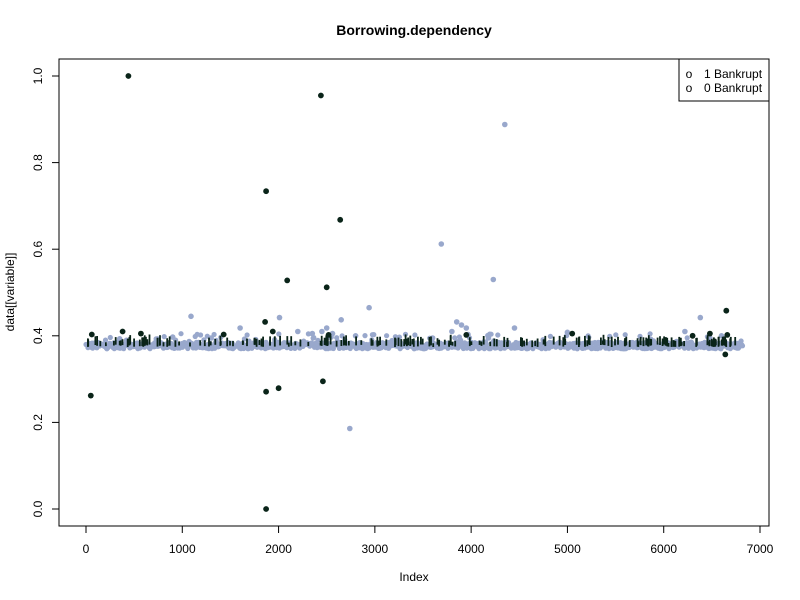  Describe the element at coordinates (38, 335) in the screenshot. I see `y-tick-label: 0.4` at that location.